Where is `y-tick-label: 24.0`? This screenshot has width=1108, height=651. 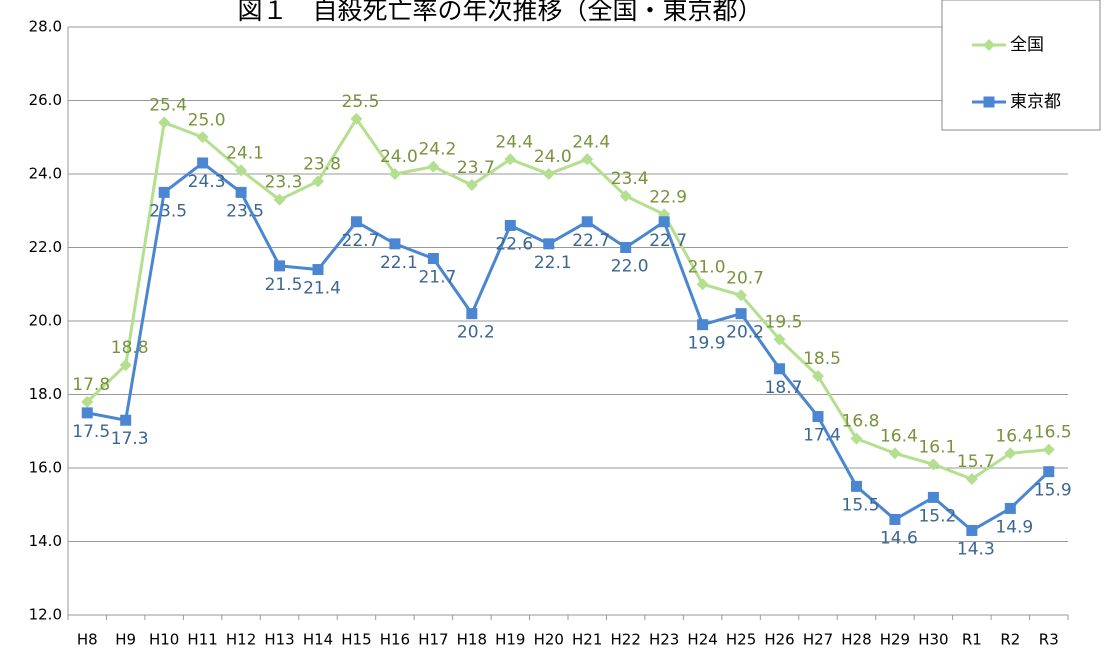
y-tick-label: 24.0 is located at coordinates (45, 174).